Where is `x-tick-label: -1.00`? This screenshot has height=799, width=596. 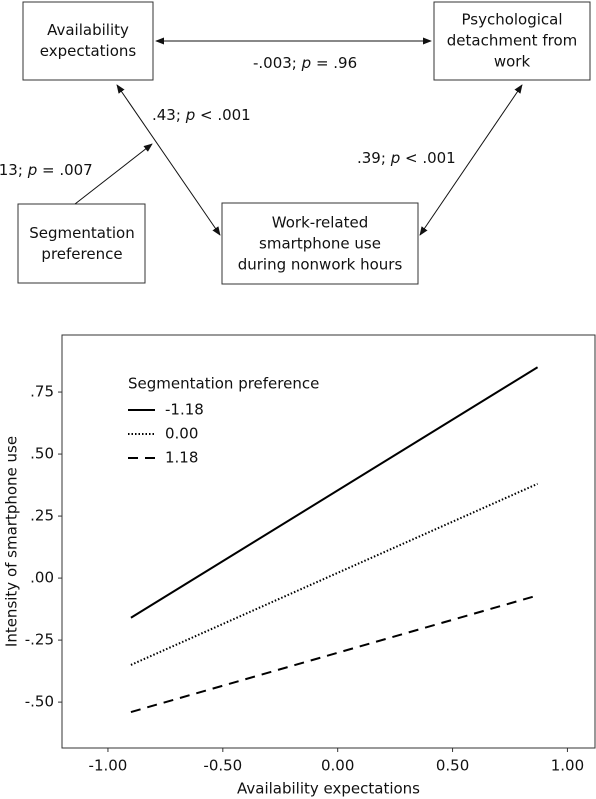
x-tick-label: -1.00 is located at coordinates (108, 766).